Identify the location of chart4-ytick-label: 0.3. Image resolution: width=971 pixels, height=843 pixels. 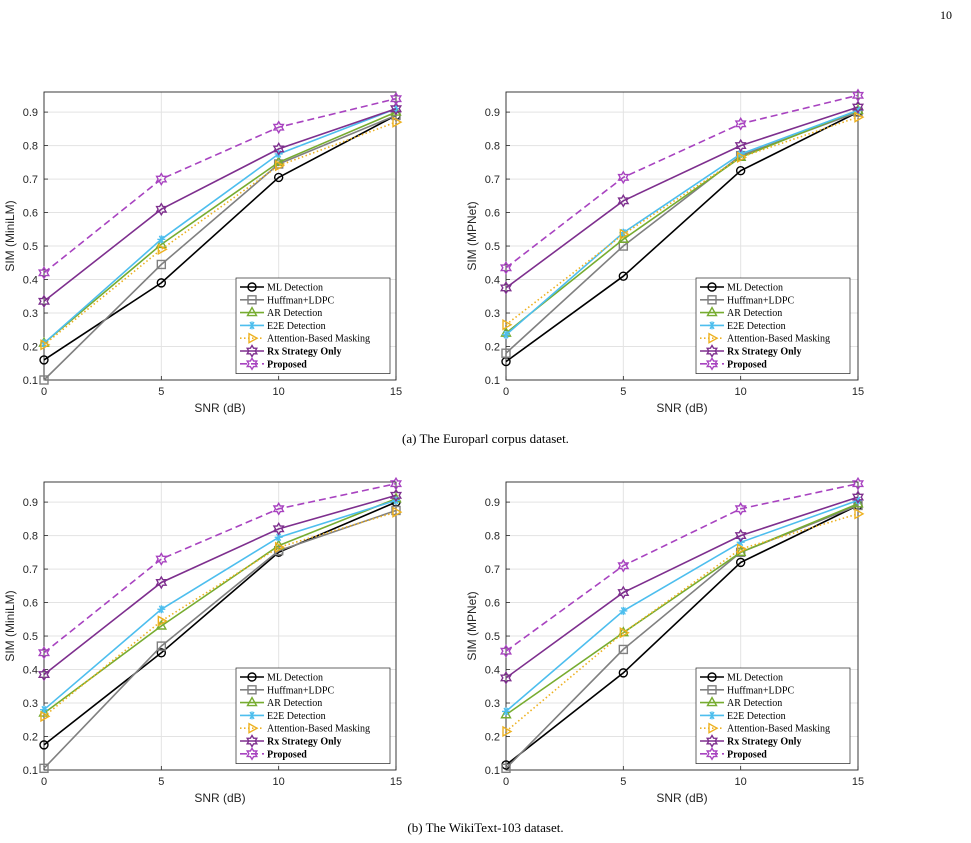
(492, 704).